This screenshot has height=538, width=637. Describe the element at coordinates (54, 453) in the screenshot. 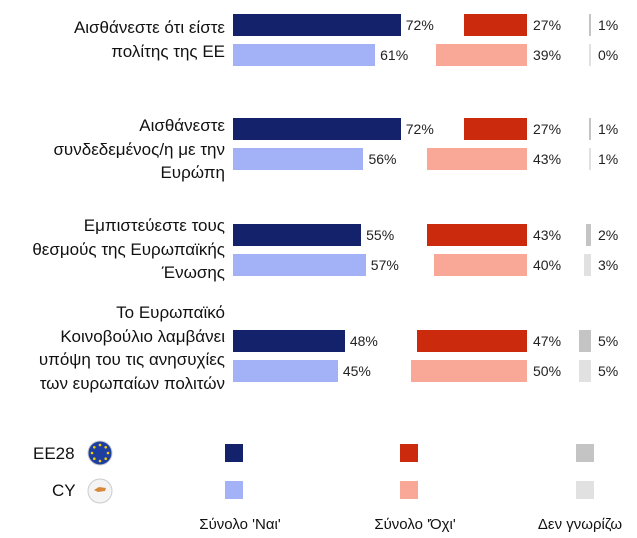

I see `legend-label: EE28` at that location.